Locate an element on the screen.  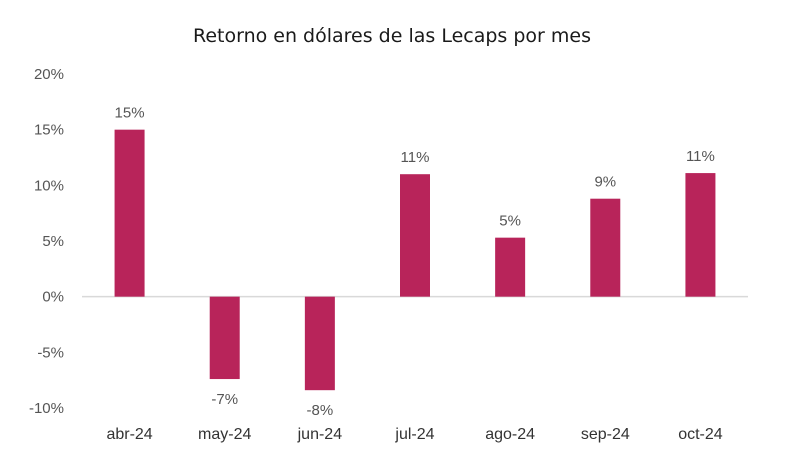
chart-title: Retorno en dólares de las Lecaps por mes is located at coordinates (392, 36).